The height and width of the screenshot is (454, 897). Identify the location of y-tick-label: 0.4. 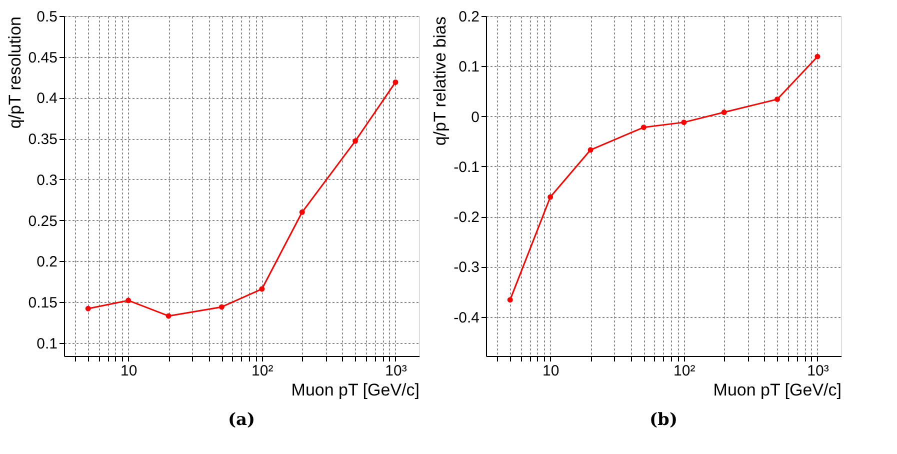
(47, 99).